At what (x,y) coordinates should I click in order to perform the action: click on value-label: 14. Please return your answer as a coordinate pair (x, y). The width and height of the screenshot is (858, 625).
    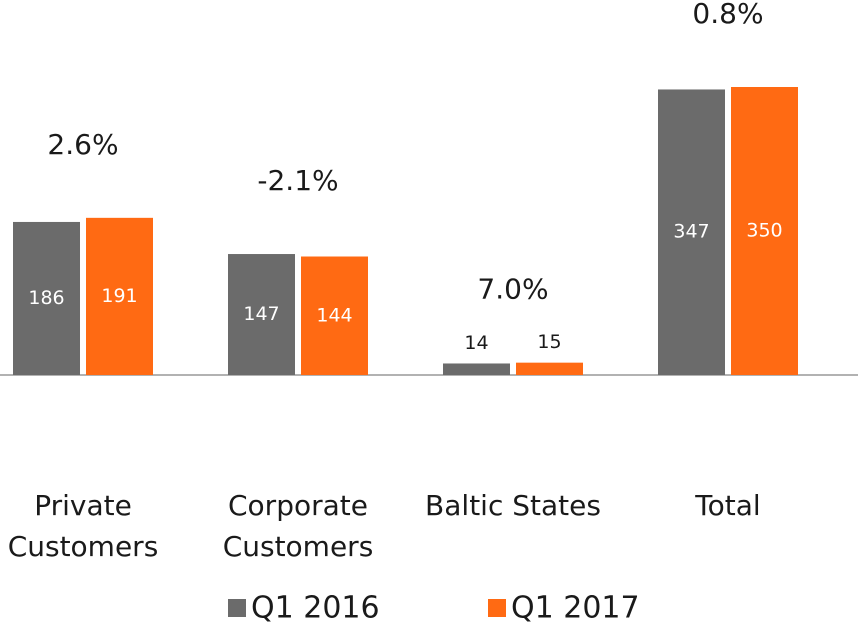
    Looking at the image, I should click on (476, 343).